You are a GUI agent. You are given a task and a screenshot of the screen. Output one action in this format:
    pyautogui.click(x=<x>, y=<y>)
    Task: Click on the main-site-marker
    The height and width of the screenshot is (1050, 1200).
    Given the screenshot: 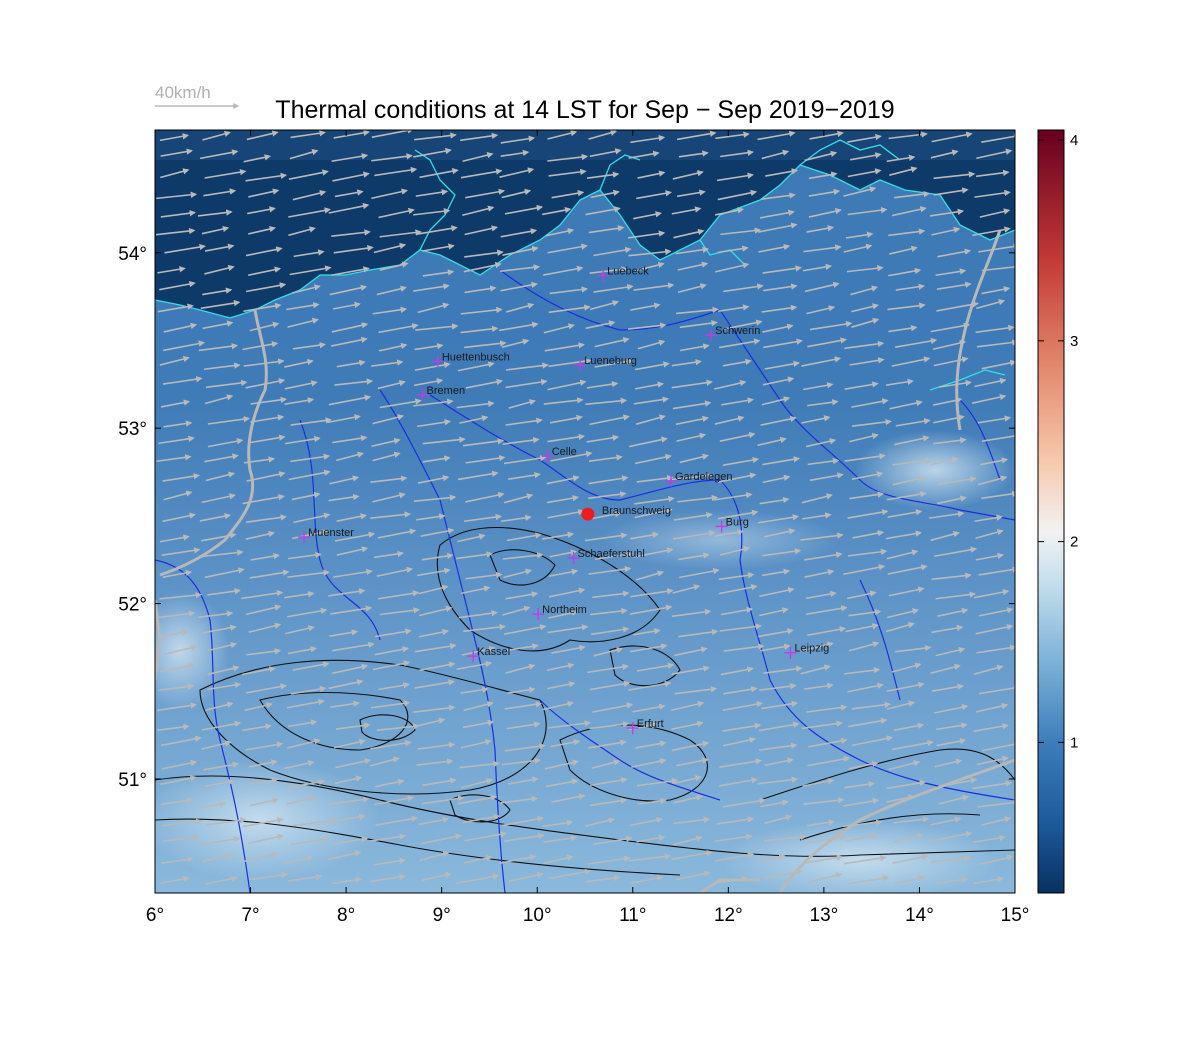 What is the action you would take?
    pyautogui.click(x=588, y=514)
    